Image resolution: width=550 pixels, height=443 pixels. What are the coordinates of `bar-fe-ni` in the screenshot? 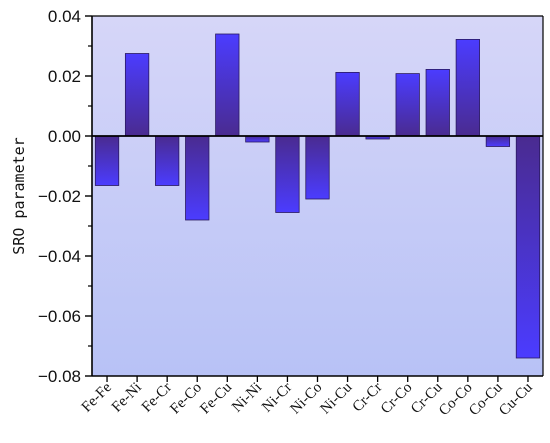 It's located at (137, 95).